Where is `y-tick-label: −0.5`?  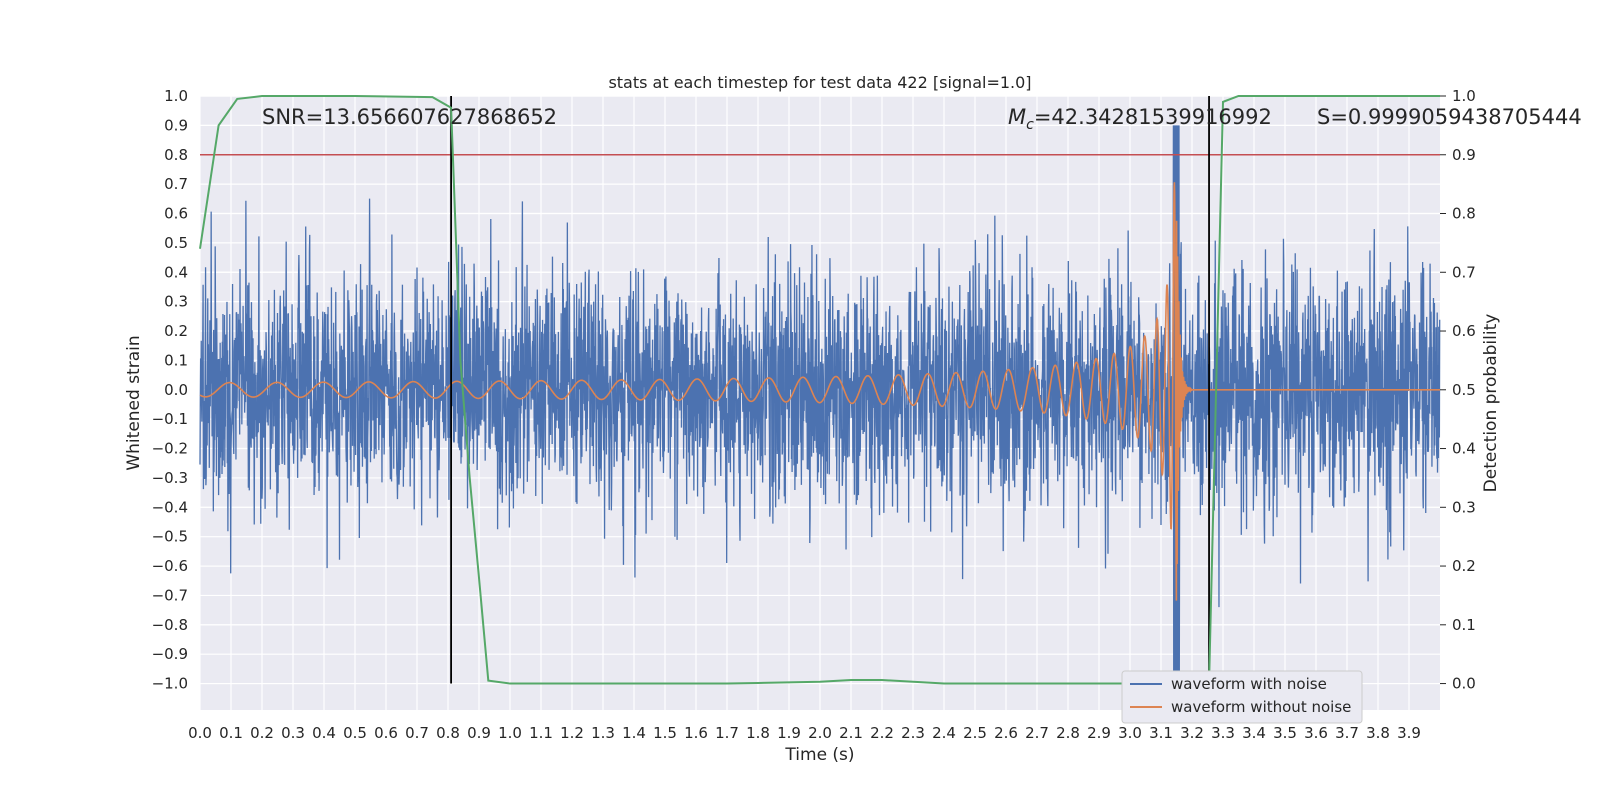
y-tick-label: −0.5 is located at coordinates (170, 537).